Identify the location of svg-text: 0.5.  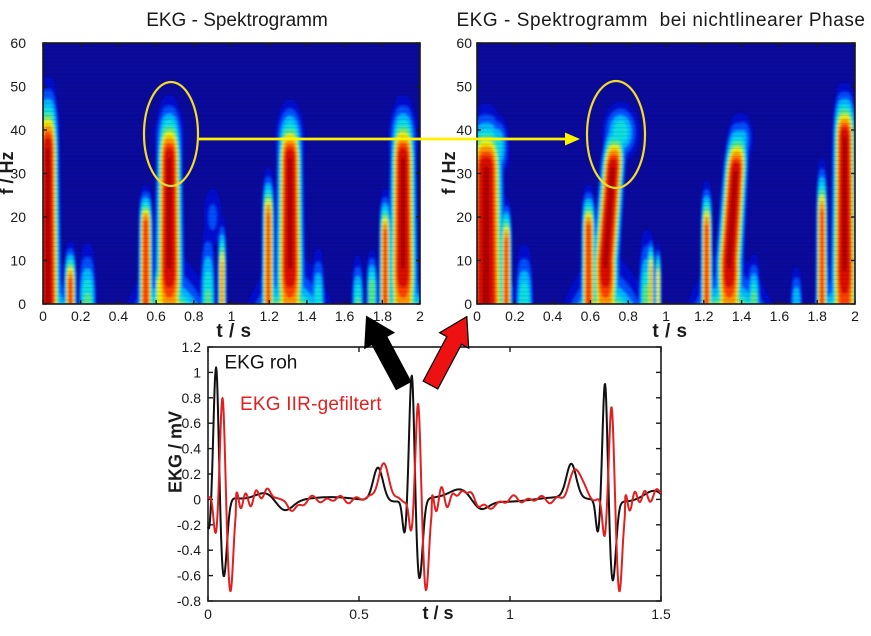
(359, 614).